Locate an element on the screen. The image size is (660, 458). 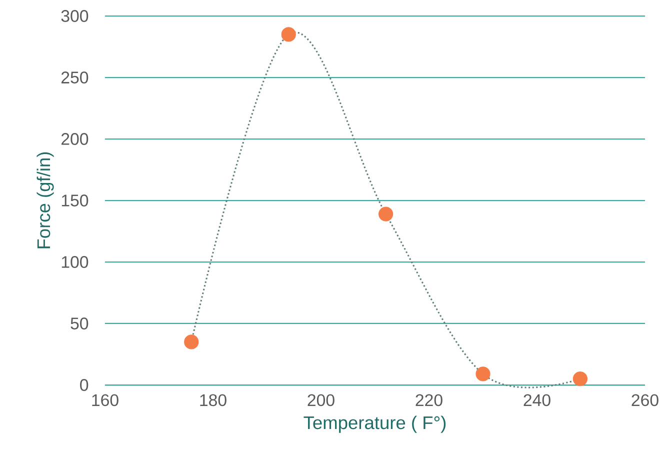
x-tick-label: 220 is located at coordinates (429, 400).